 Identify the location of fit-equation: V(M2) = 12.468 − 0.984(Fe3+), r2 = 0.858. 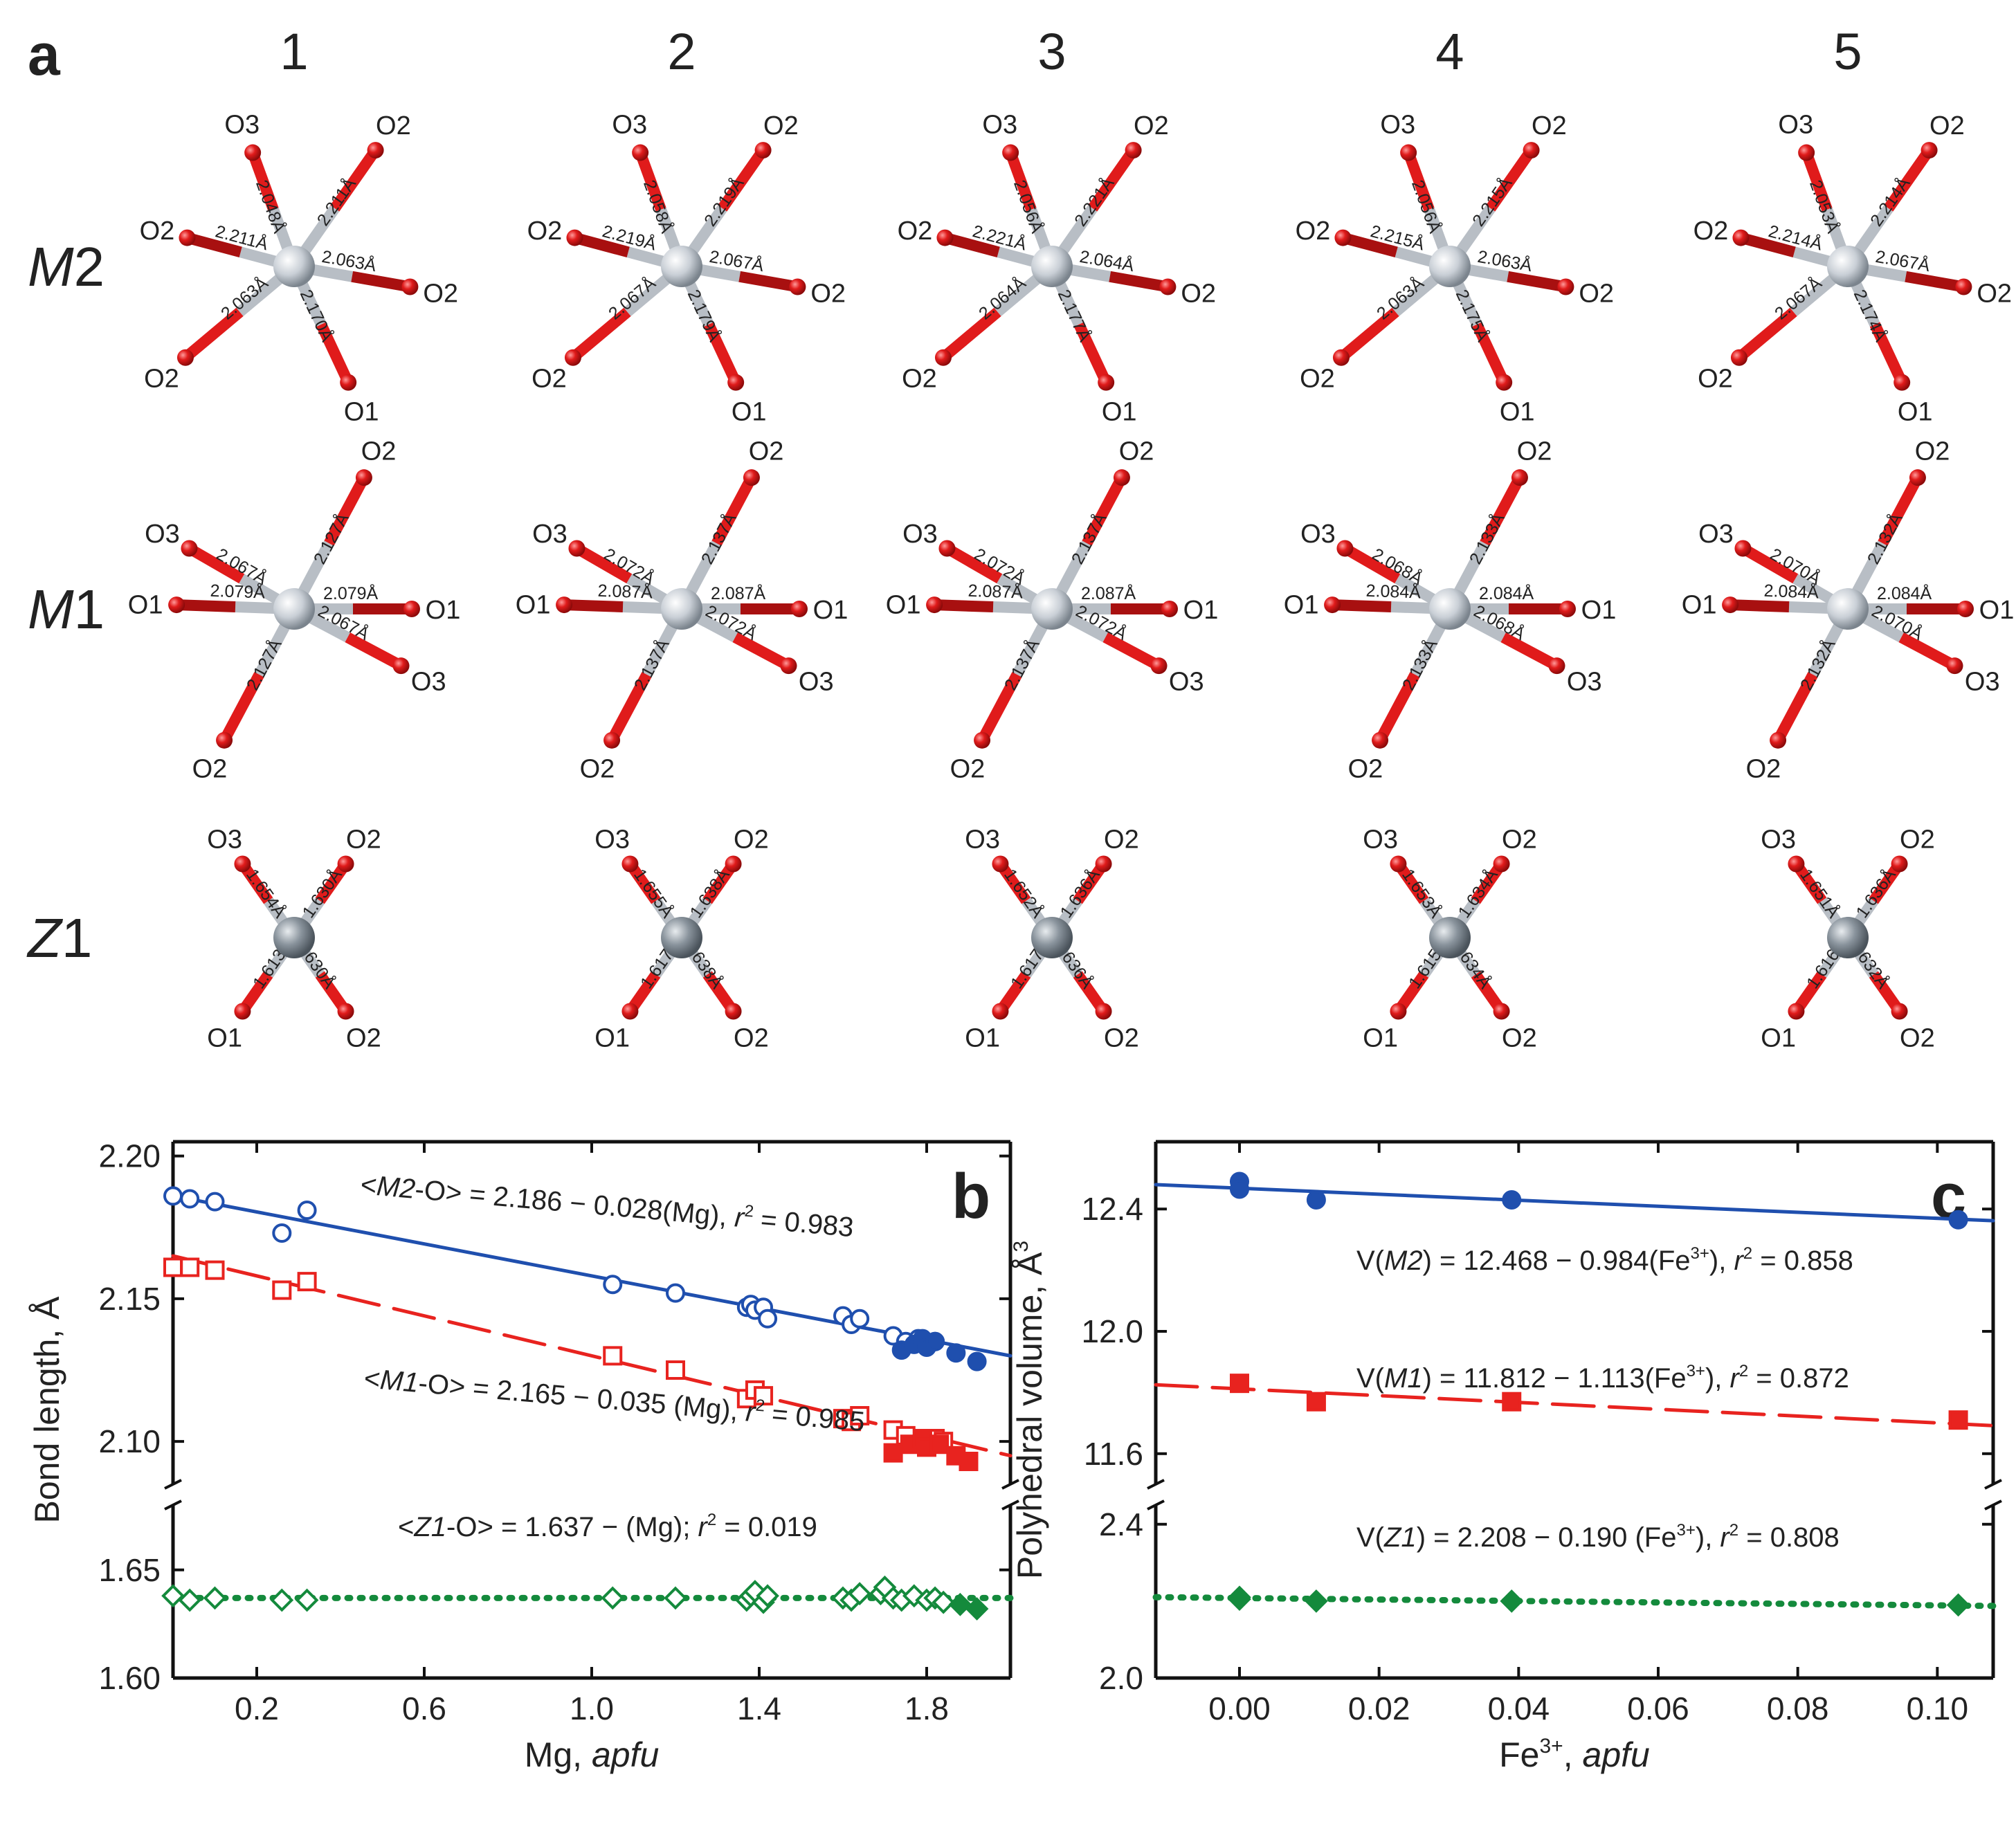
(1605, 1260).